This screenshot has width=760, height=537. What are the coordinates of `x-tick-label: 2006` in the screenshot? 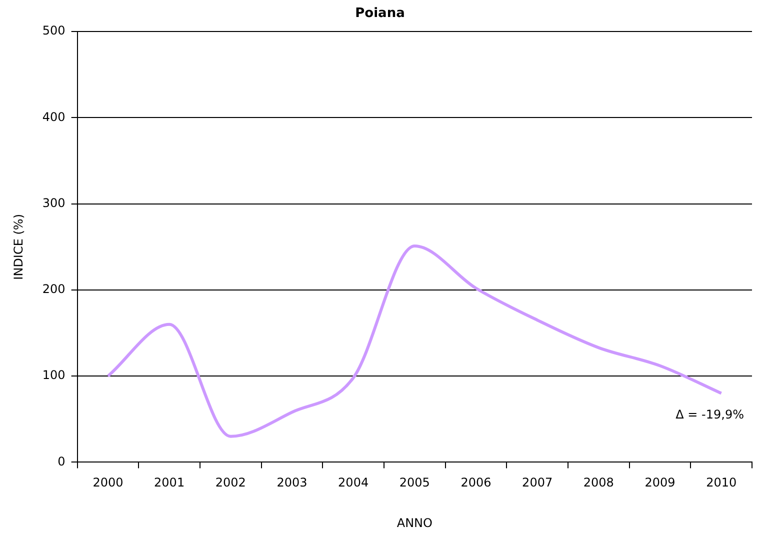 It's located at (476, 483).